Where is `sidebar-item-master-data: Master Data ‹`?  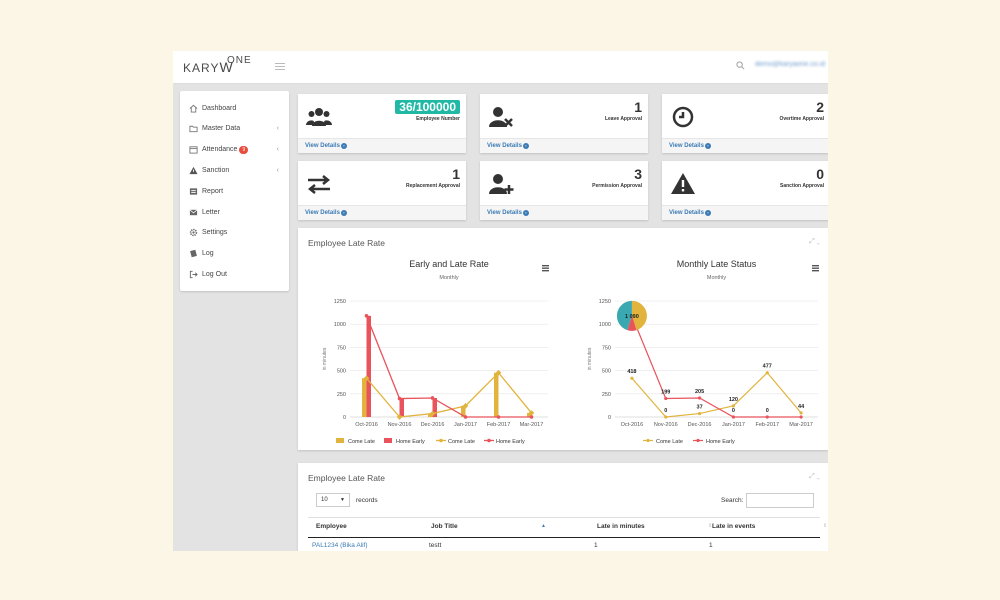
sidebar-item-master-data: Master Data ‹ is located at coordinates (235, 129).